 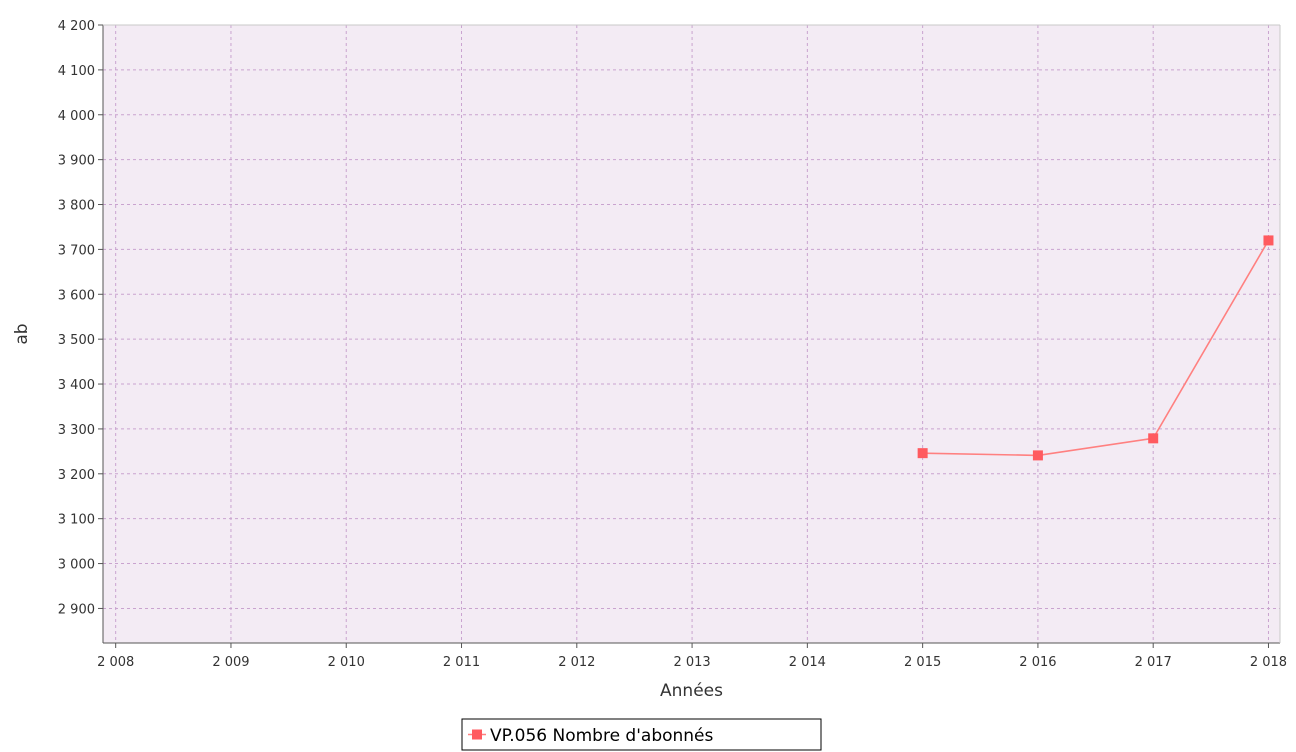 I want to click on x-axis-title: Années, so click(x=691, y=691).